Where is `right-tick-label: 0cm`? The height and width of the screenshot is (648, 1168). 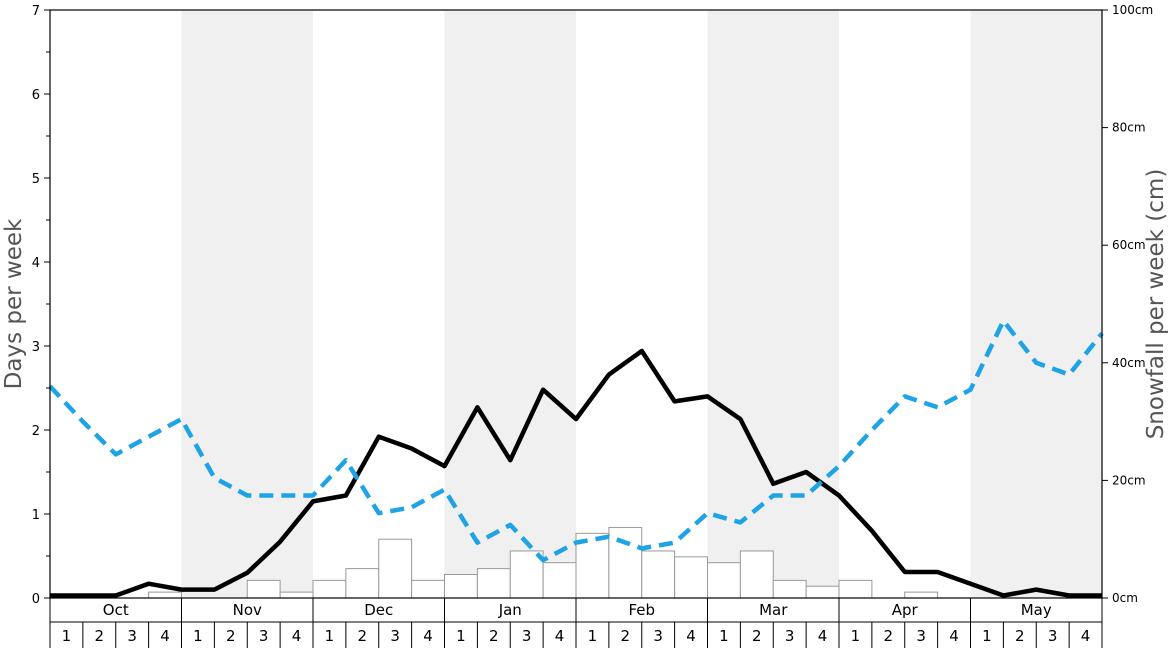 right-tick-label: 0cm is located at coordinates (1125, 598).